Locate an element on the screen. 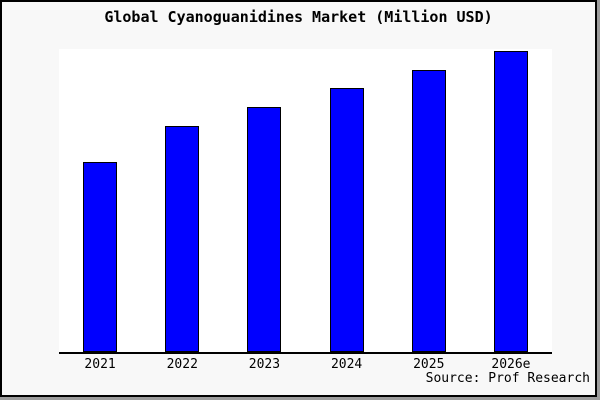 This screenshot has height=400, width=600. bar-2026e is located at coordinates (510, 201).